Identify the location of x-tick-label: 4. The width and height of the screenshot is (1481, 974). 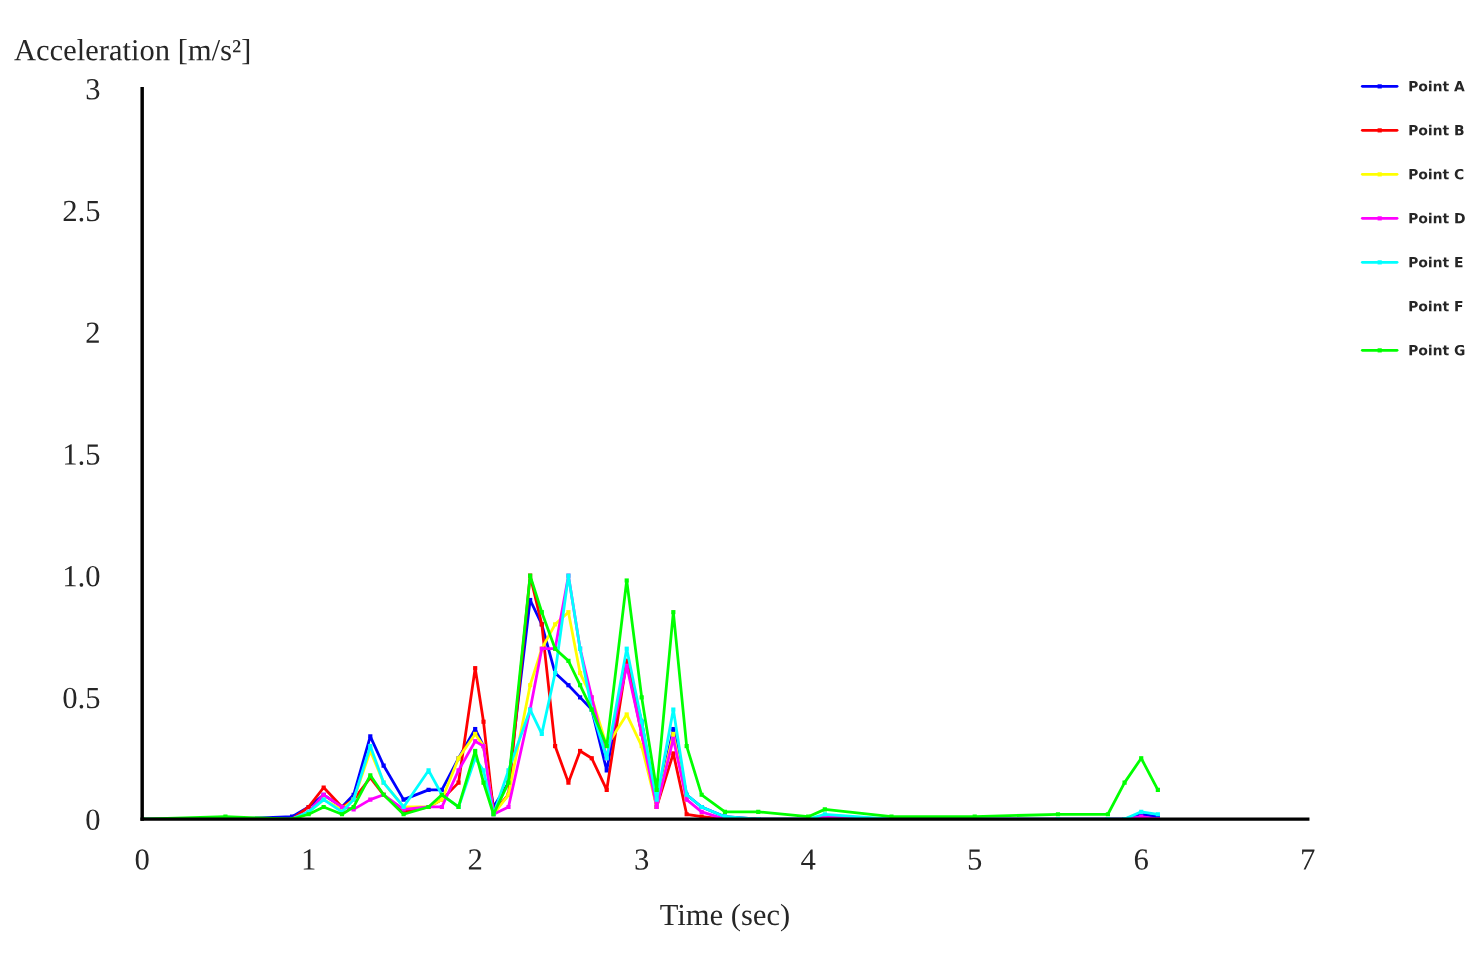
(808, 859).